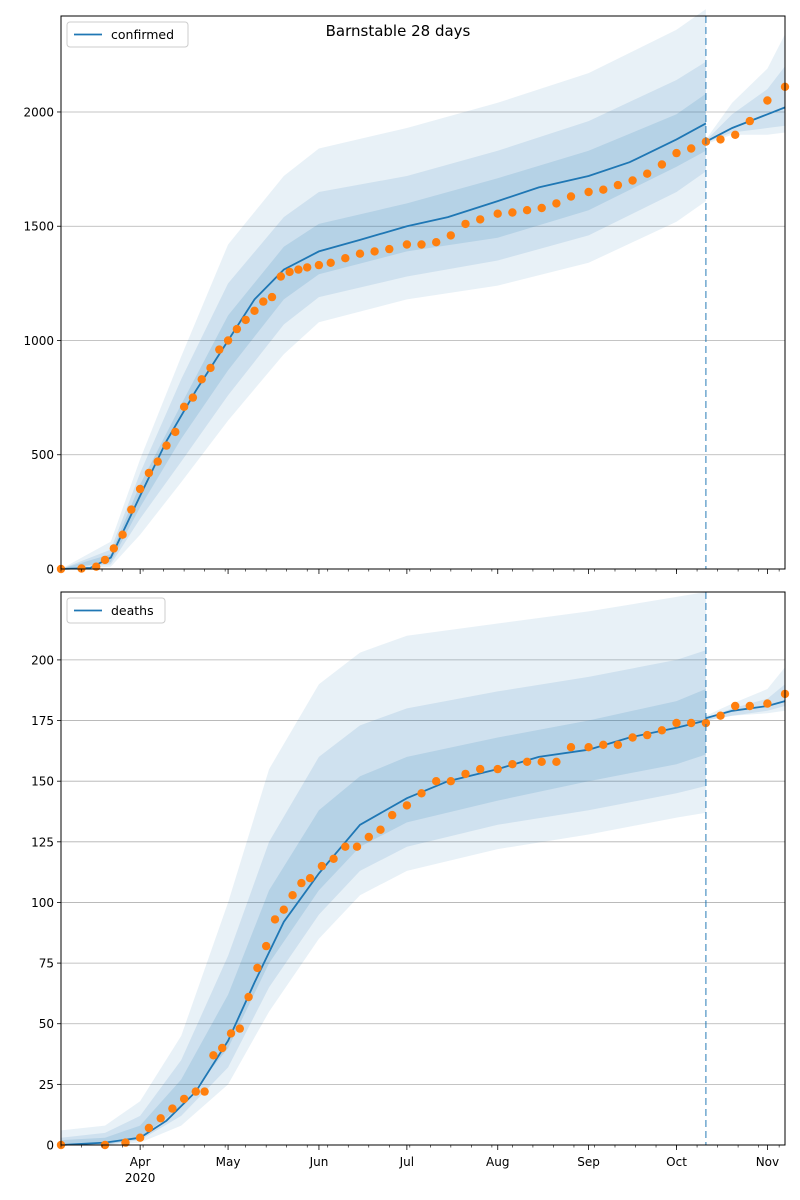 The height and width of the screenshot is (1200, 800). I want to click on y-tick-label: 200, so click(42, 660).